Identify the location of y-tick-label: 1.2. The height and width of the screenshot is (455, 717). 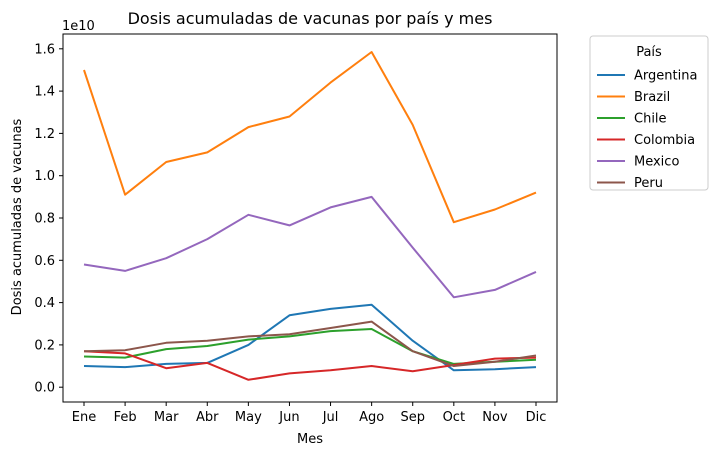
(44, 134).